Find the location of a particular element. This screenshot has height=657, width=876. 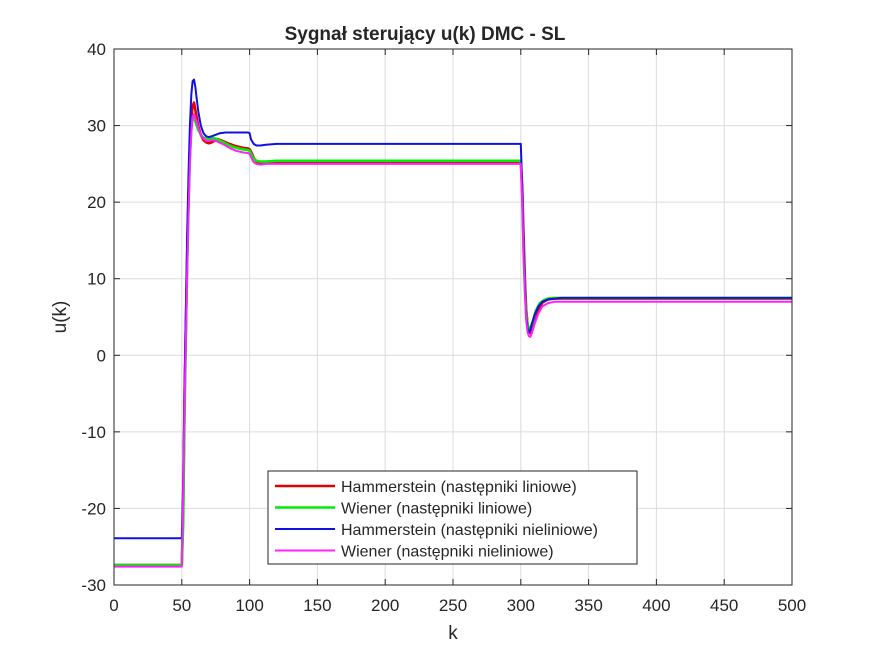

y-axis-label: u(k) is located at coordinates (60, 317).